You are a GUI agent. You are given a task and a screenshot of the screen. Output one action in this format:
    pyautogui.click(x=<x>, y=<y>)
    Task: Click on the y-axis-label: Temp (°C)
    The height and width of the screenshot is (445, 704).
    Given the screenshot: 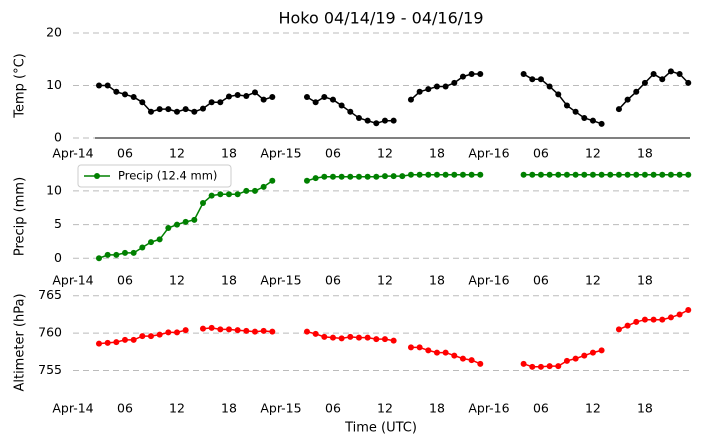 What is the action you would take?
    pyautogui.click(x=20, y=86)
    